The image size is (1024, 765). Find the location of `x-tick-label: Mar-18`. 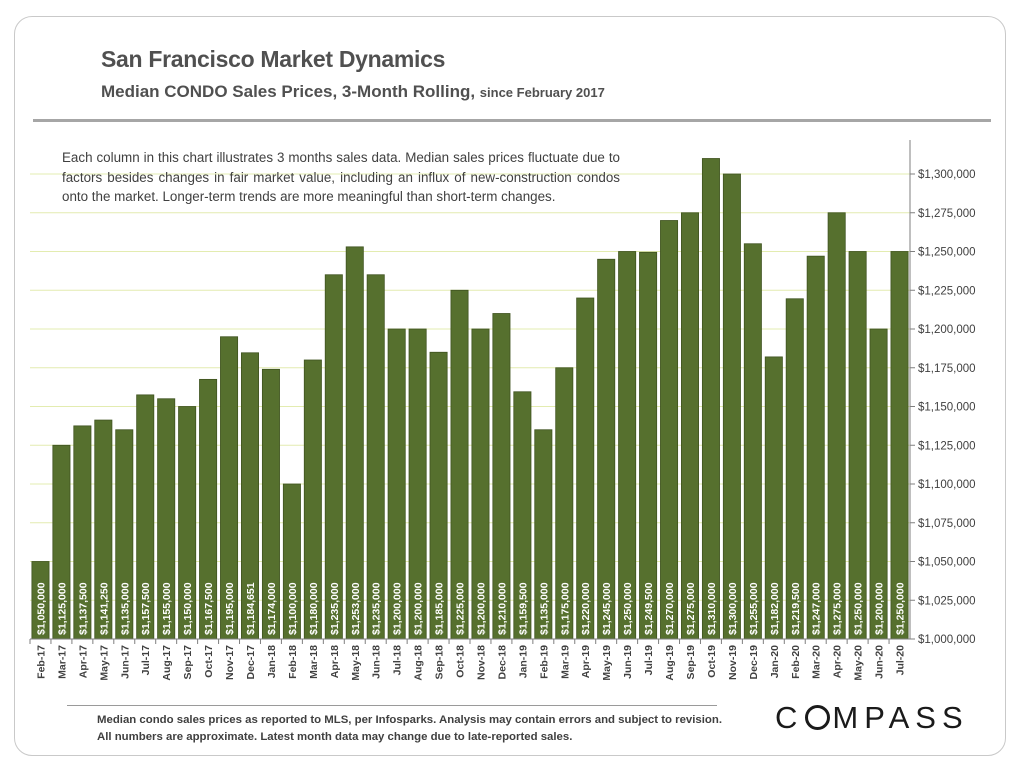

x-tick-label: Mar-18 is located at coordinates (314, 662).